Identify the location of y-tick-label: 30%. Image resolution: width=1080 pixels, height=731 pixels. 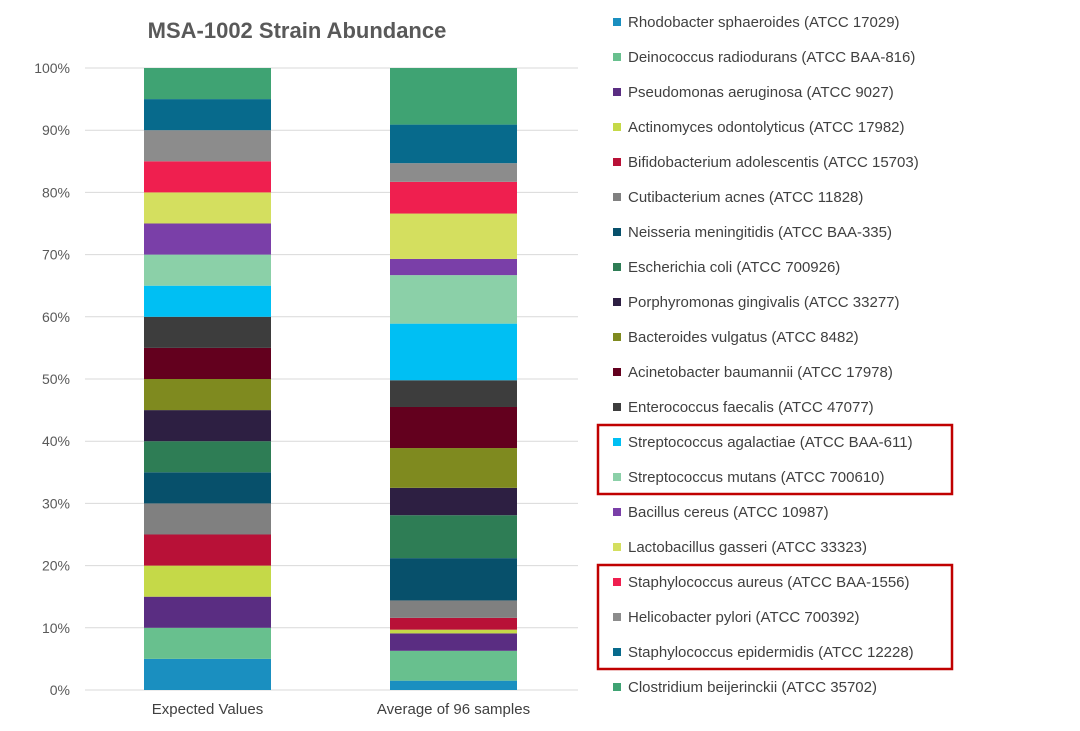
(56, 503).